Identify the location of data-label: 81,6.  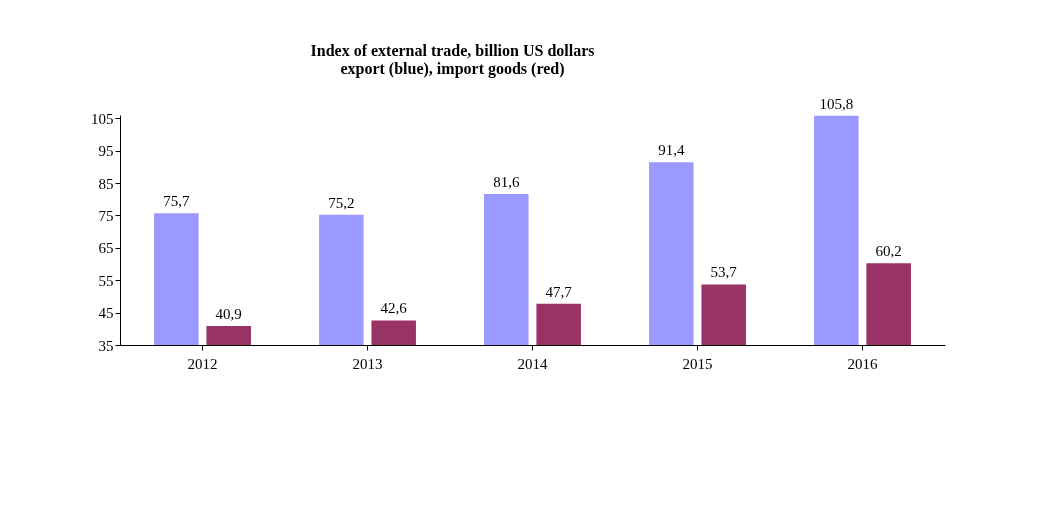
(506, 182).